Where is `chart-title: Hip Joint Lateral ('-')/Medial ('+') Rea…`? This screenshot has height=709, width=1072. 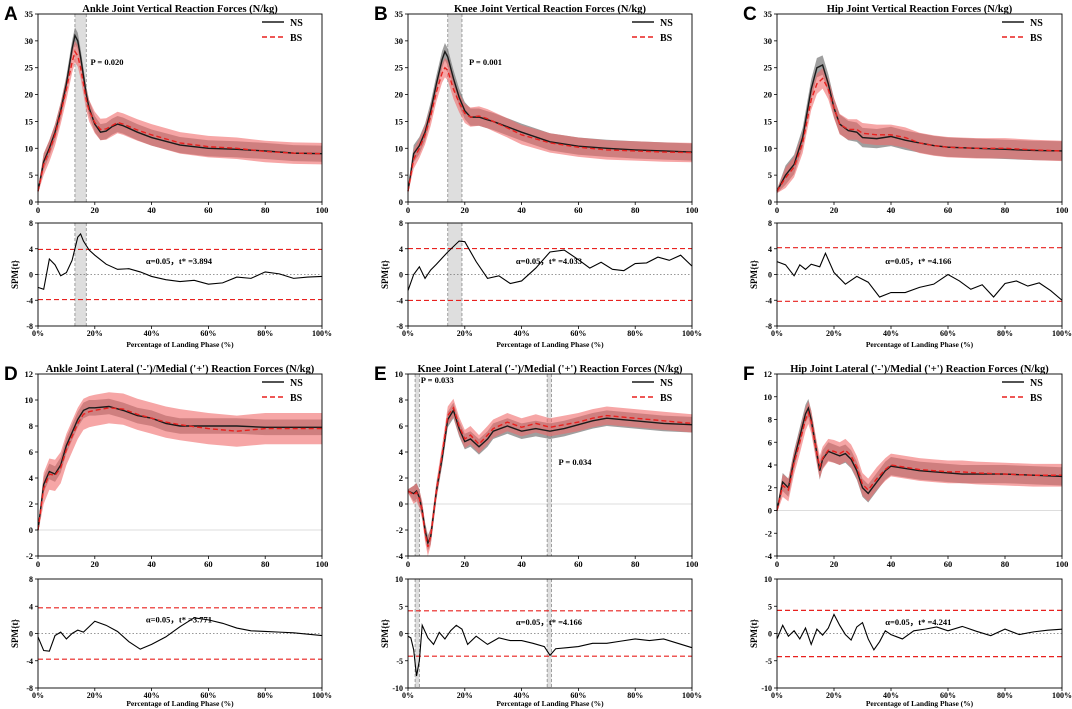 chart-title: Hip Joint Lateral ('-')/Medial ('+') Rea… is located at coordinates (919, 369).